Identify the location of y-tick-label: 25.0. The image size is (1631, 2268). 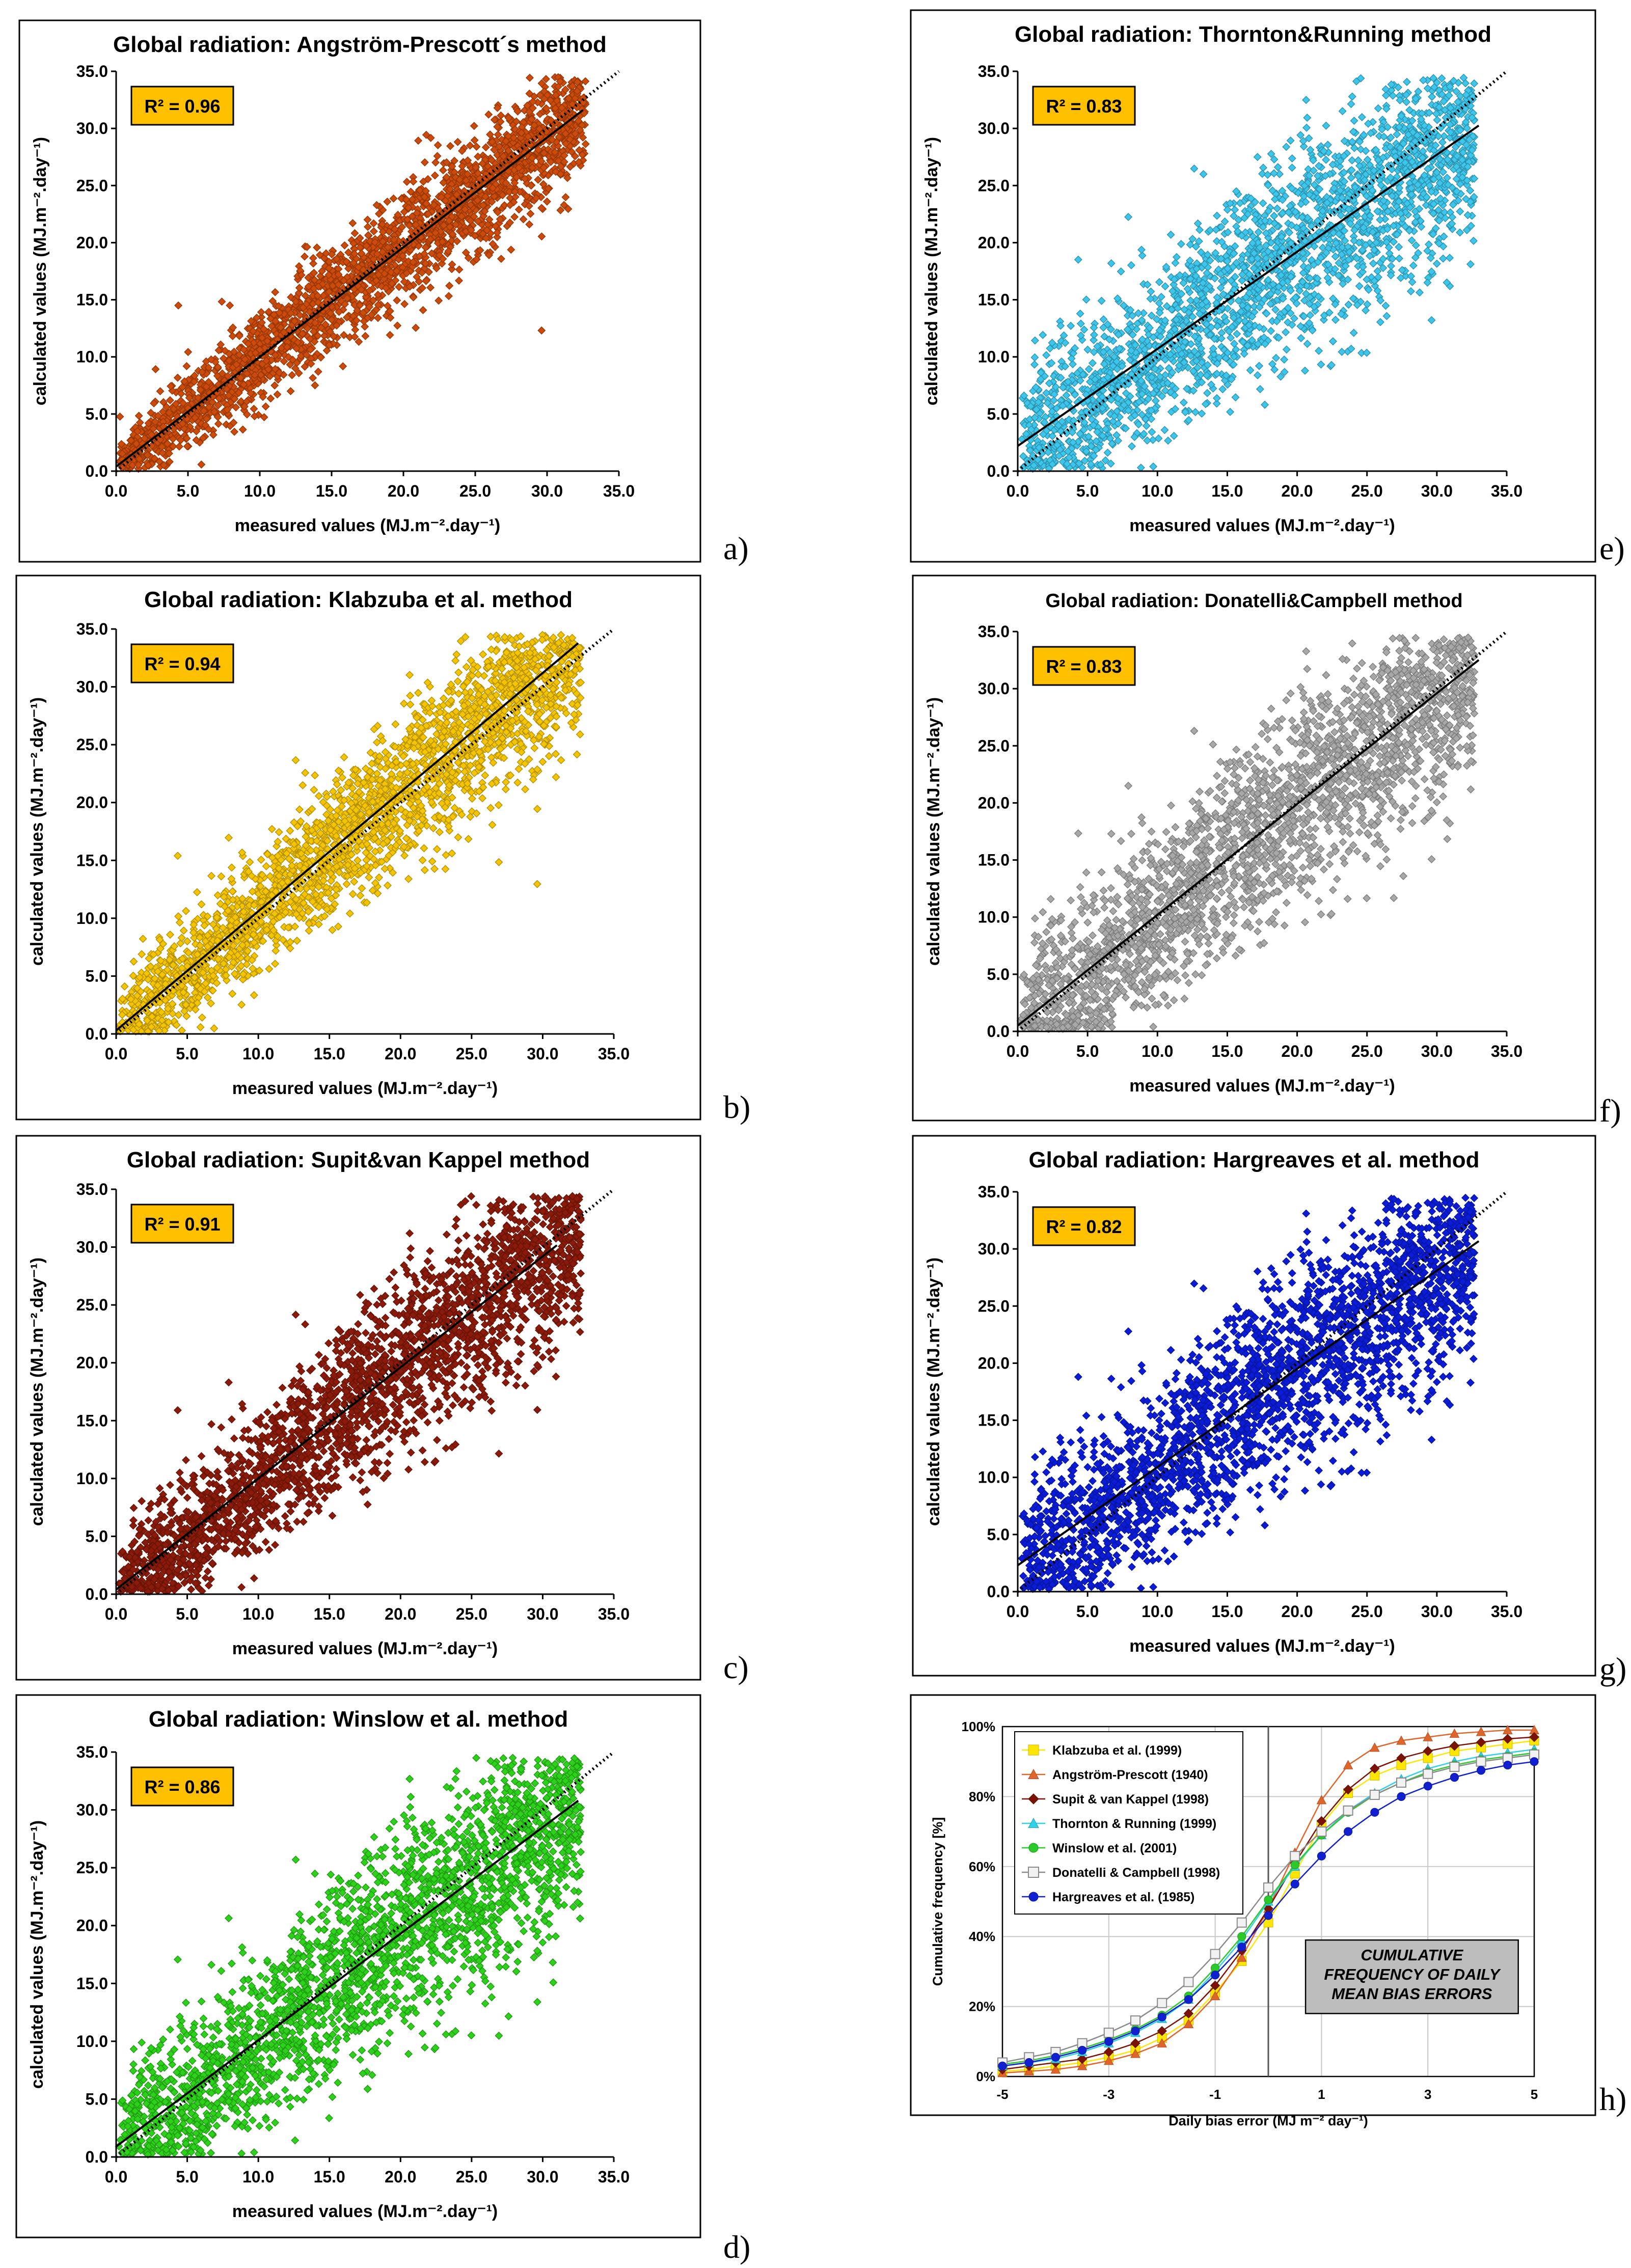
(92, 185).